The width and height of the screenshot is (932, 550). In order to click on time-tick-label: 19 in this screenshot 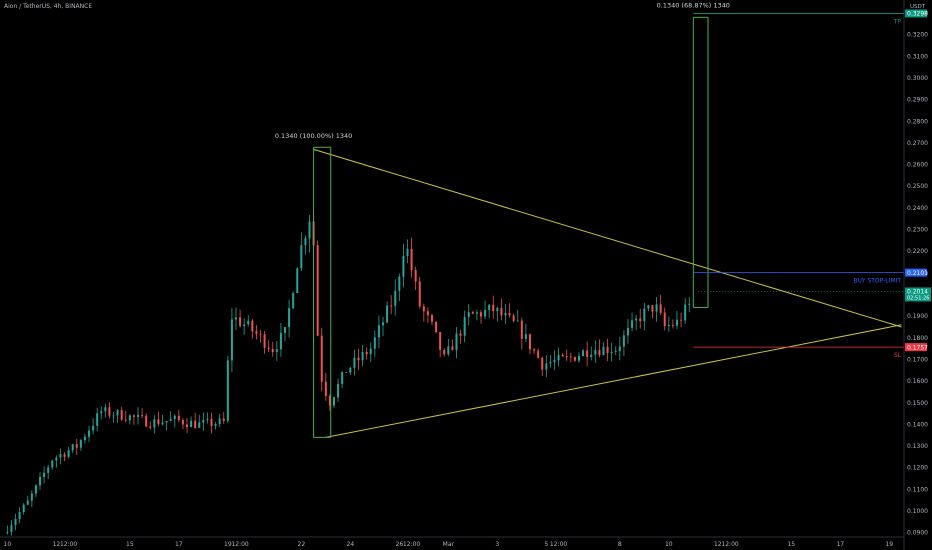, I will do `click(889, 544)`.